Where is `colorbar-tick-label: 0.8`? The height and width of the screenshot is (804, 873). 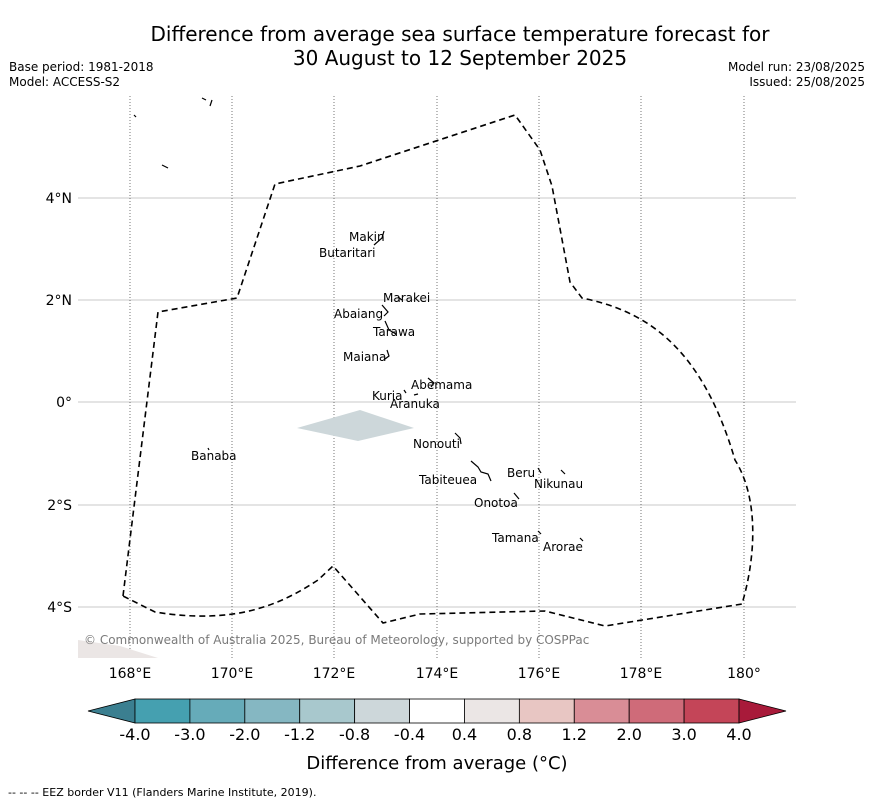
colorbar-tick-label: 0.8 is located at coordinates (519, 734).